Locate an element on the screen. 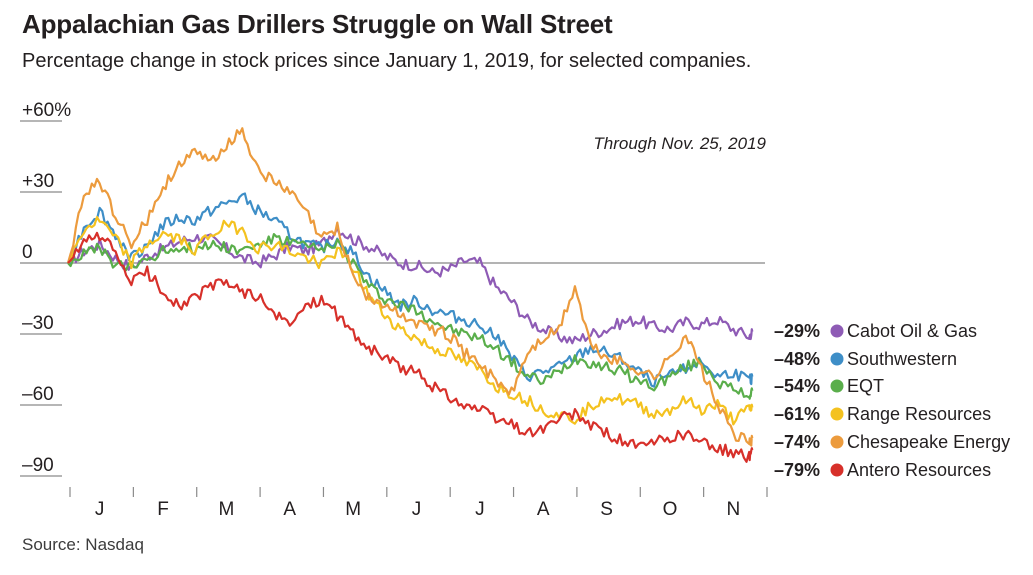 The width and height of the screenshot is (1033, 575). x-tick-label: F is located at coordinates (163, 509).